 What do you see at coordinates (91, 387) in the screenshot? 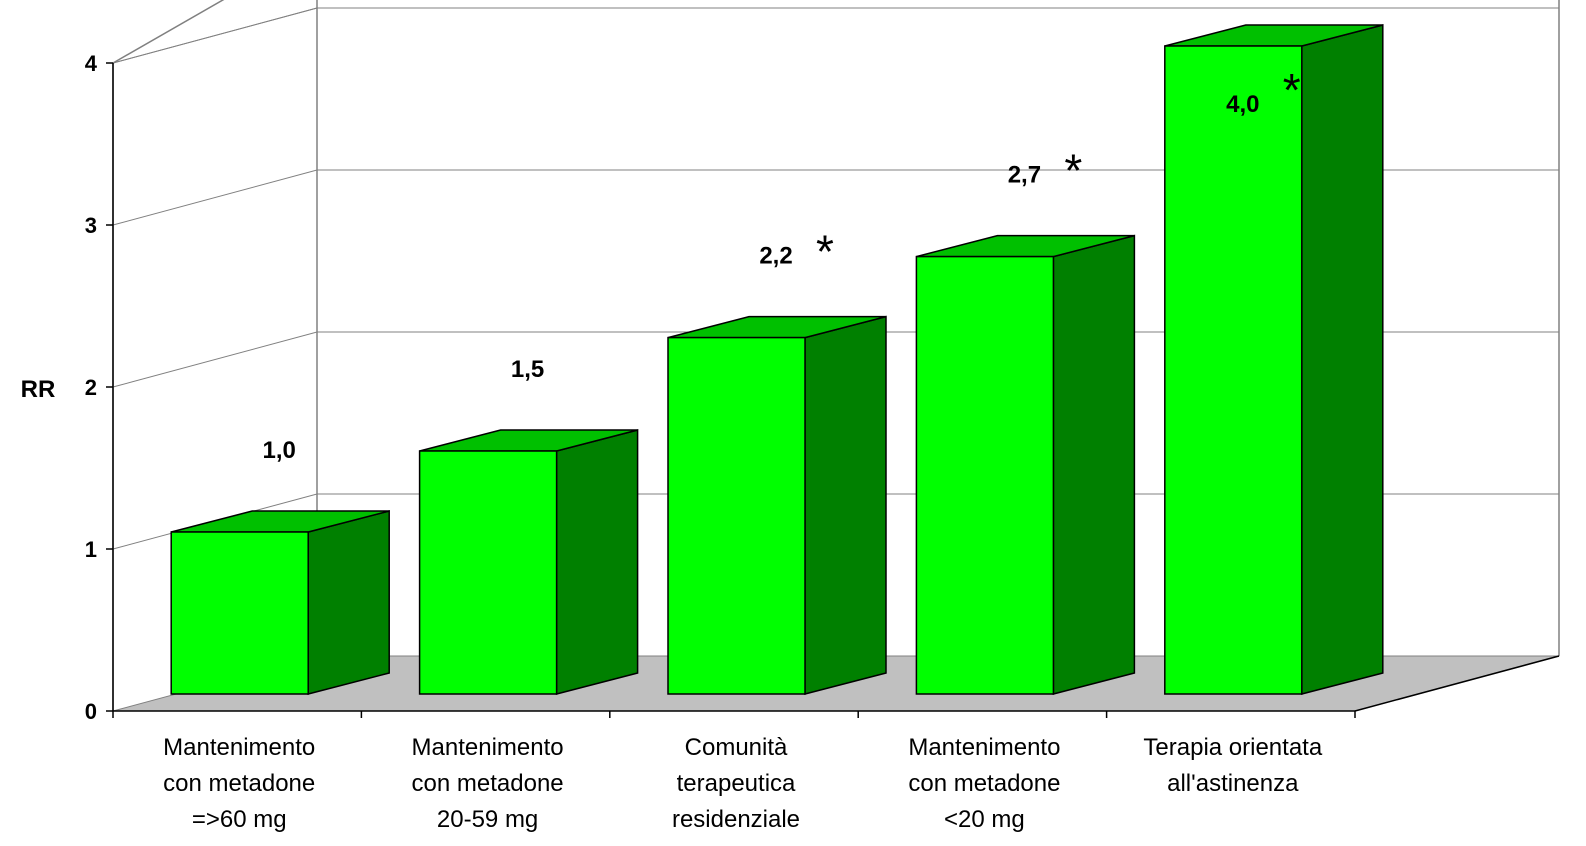
I see `y-tick-label: 2` at bounding box center [91, 387].